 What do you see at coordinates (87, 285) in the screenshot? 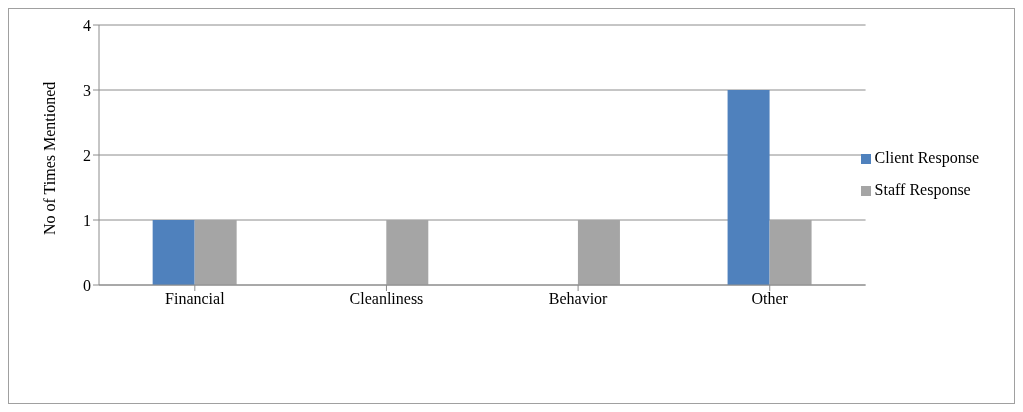
I see `y-tick-label: 0` at bounding box center [87, 285].